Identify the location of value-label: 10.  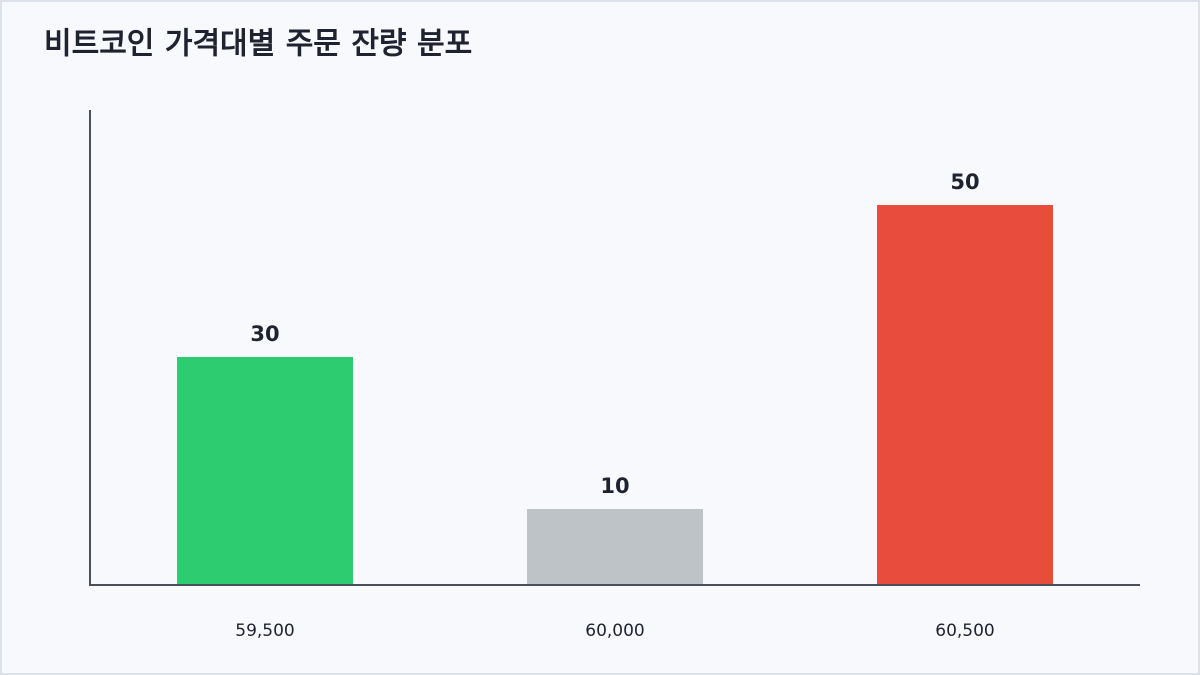
(614, 486).